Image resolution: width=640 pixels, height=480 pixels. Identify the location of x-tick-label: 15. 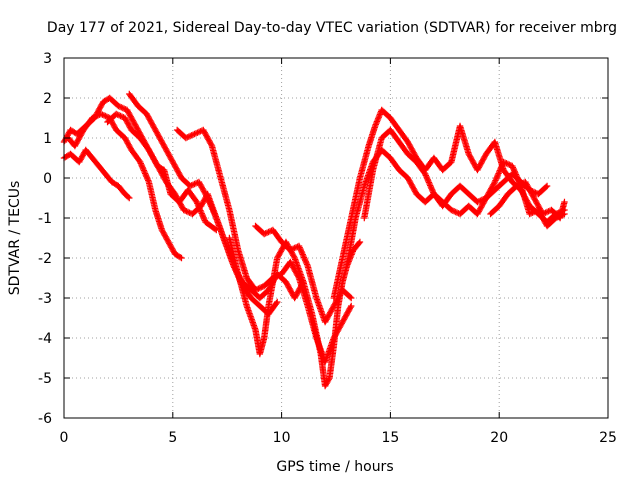
(390, 438).